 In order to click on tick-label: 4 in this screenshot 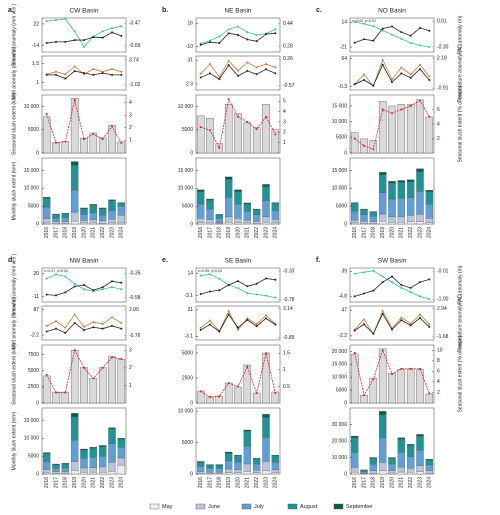, I will do `click(438, 382)`.